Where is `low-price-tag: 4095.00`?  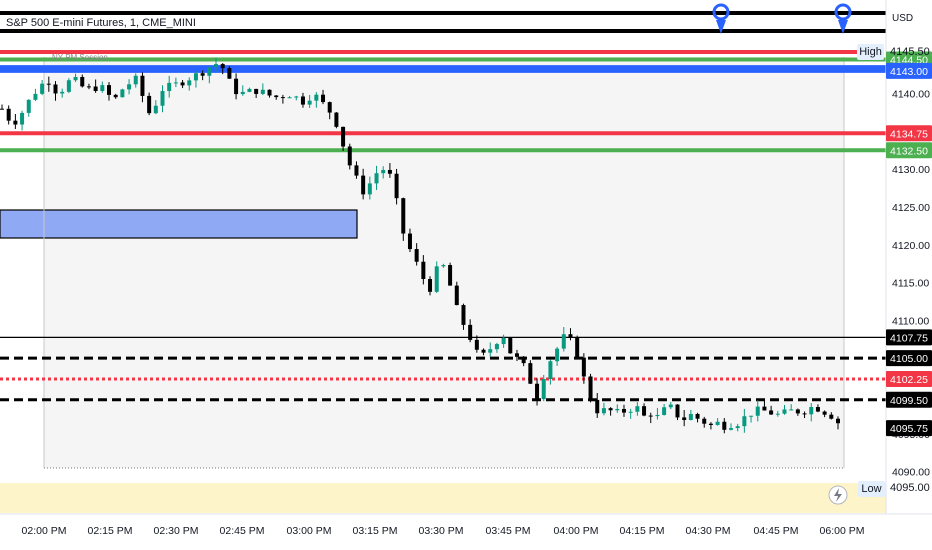 low-price-tag: 4095.00 is located at coordinates (910, 488).